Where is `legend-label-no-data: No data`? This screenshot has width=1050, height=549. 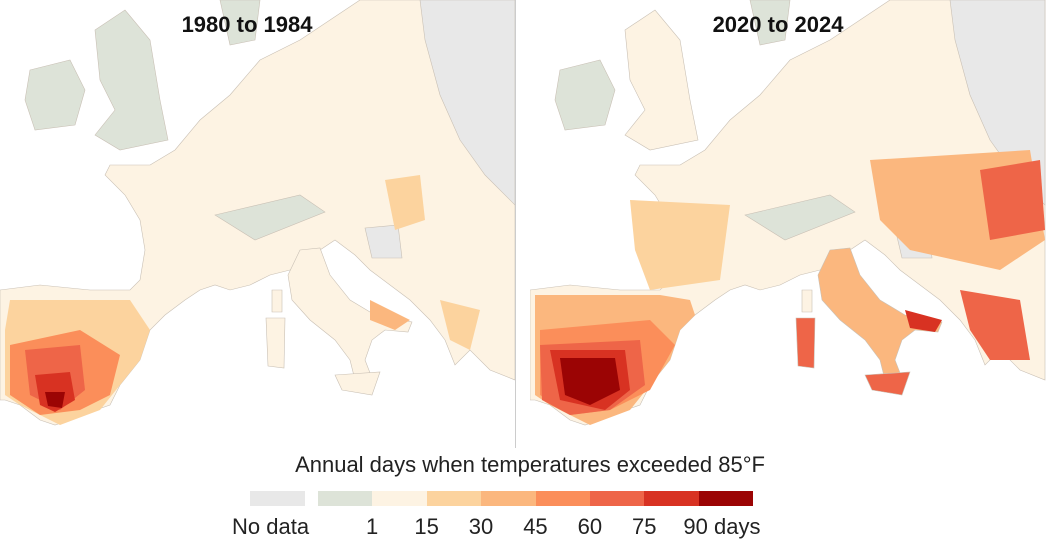 legend-label-no-data: No data is located at coordinates (271, 526).